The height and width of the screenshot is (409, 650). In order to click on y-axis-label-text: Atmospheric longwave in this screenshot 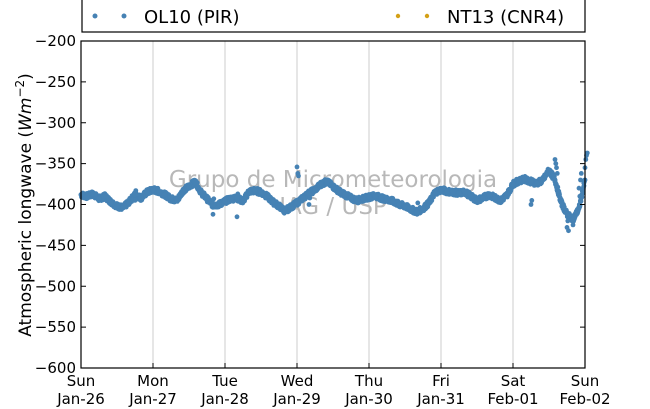, I will do `click(26, 240)`.